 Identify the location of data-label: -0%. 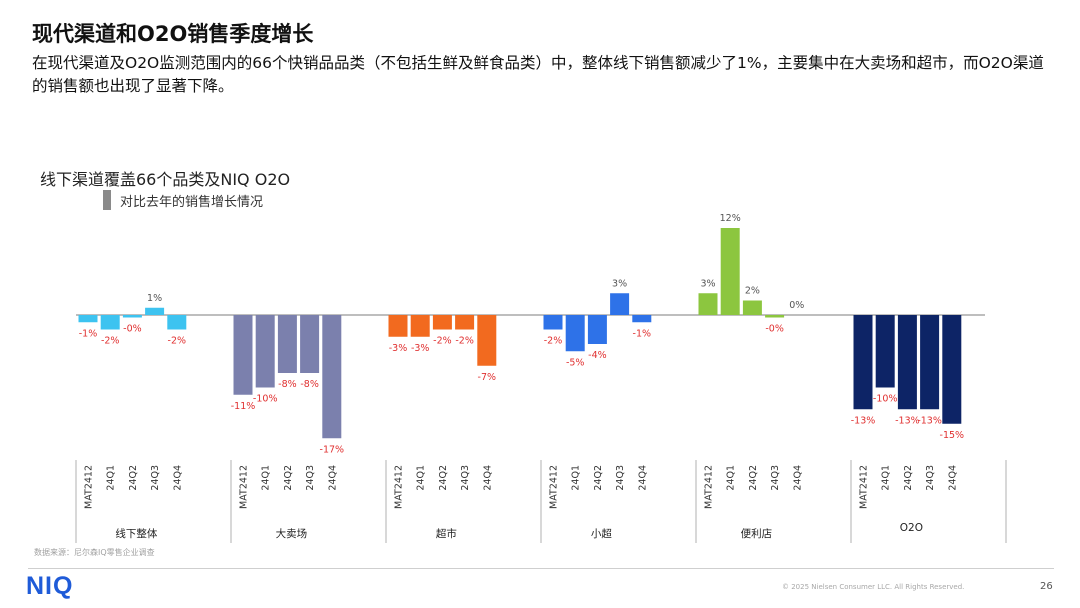
(132, 329).